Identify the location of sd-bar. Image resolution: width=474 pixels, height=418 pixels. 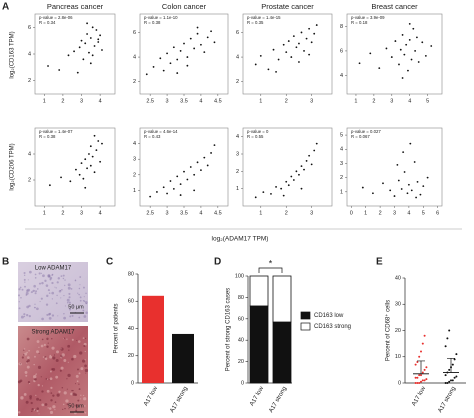
(451, 365).